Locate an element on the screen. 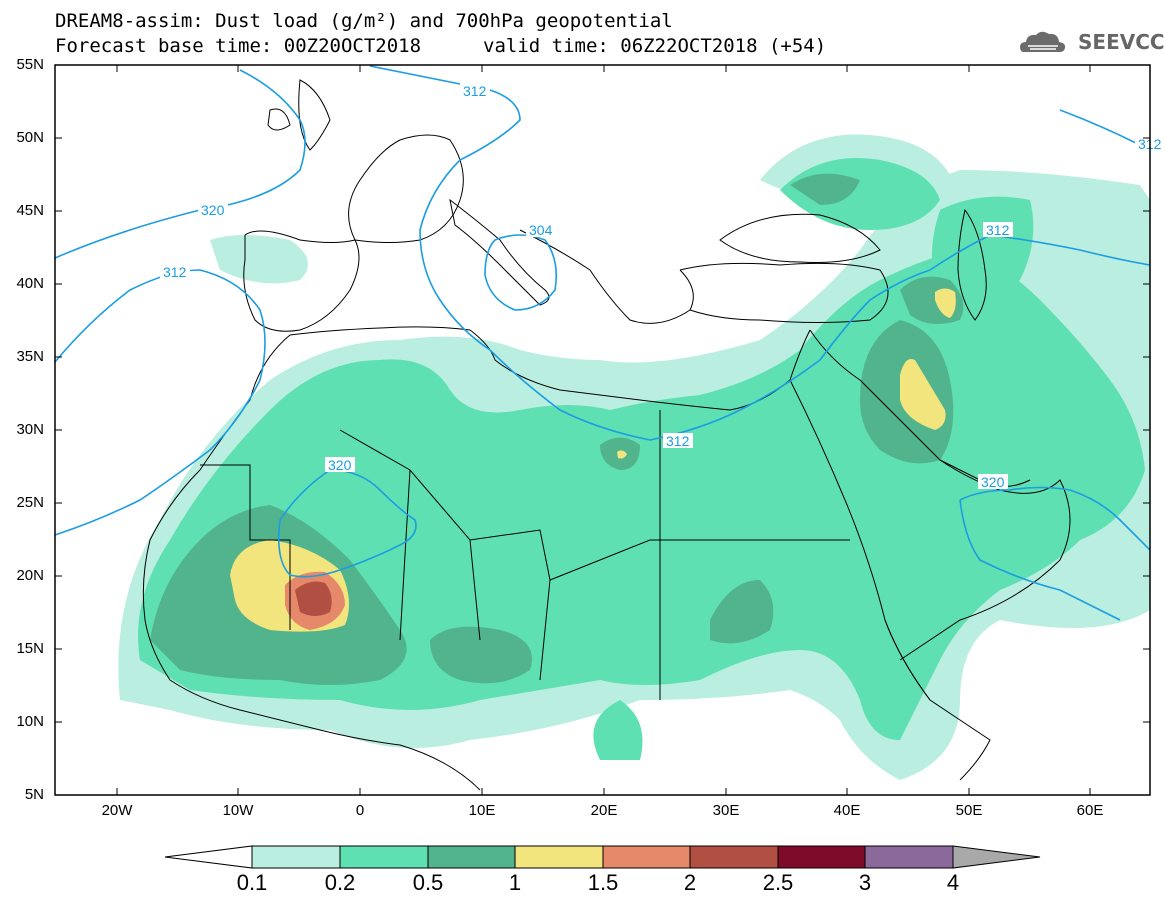  colorbar-label: 2.5 is located at coordinates (778, 882).